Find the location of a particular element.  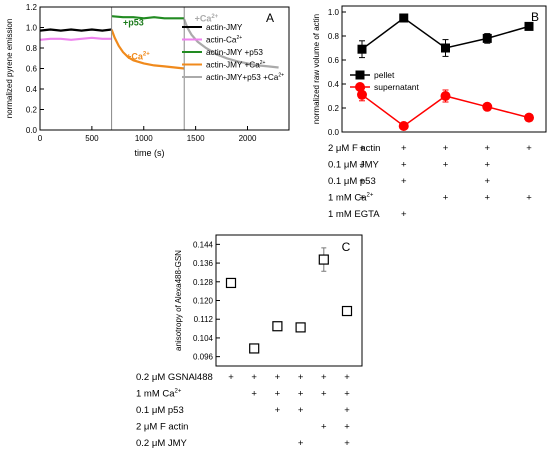

panel-a-xtick-label: 2000 is located at coordinates (248, 138).